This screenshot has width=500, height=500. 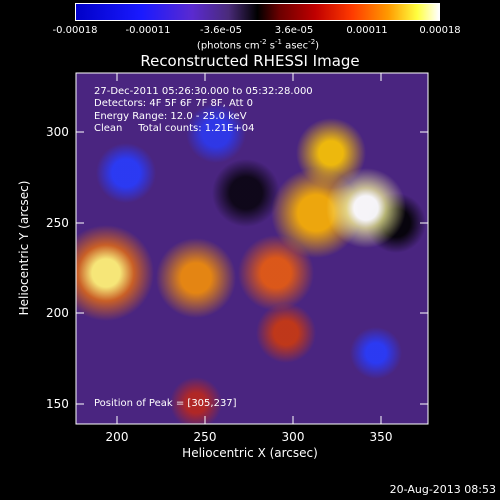 What do you see at coordinates (24, 248) in the screenshot?
I see `y-axis-label: Heliocentric Y (arcsec)` at bounding box center [24, 248].